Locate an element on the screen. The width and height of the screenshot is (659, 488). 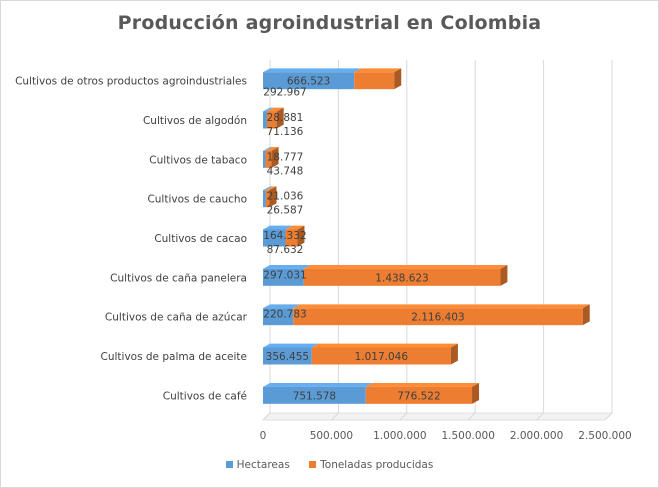
data-label-hectareas: 751.578 is located at coordinates (314, 396).